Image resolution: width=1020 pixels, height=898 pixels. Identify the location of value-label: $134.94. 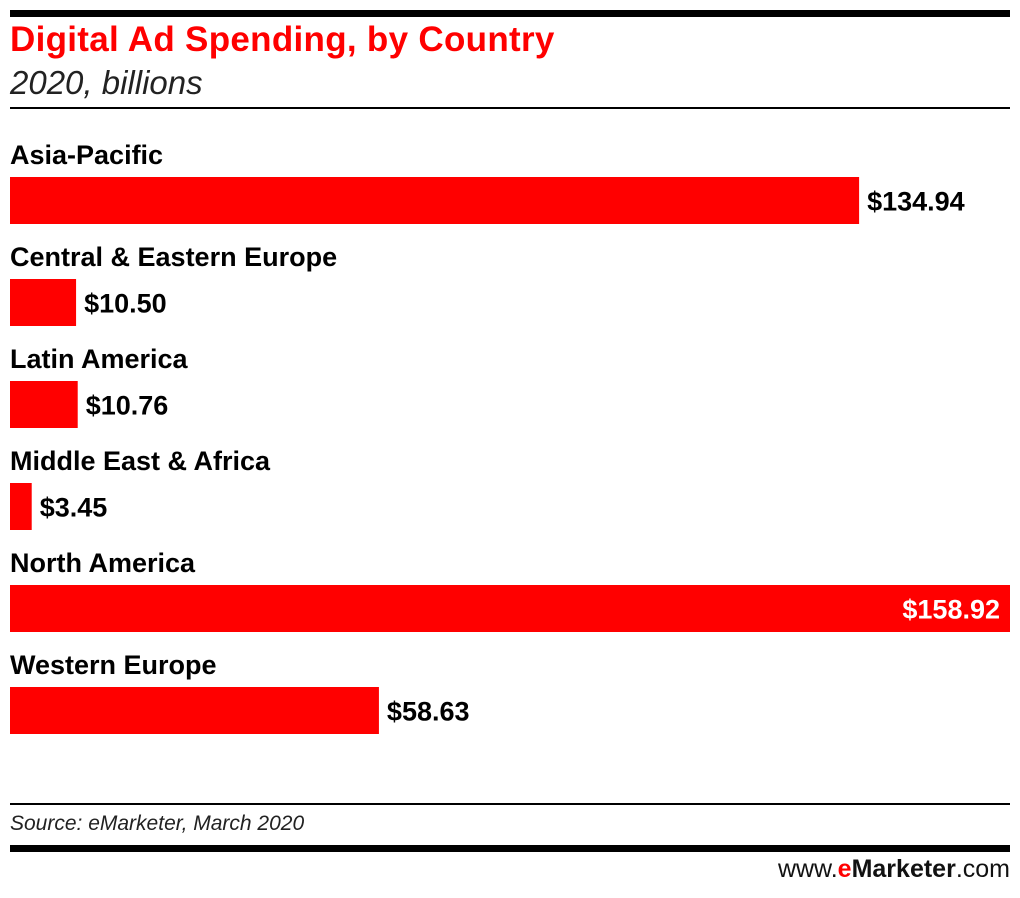
(916, 202).